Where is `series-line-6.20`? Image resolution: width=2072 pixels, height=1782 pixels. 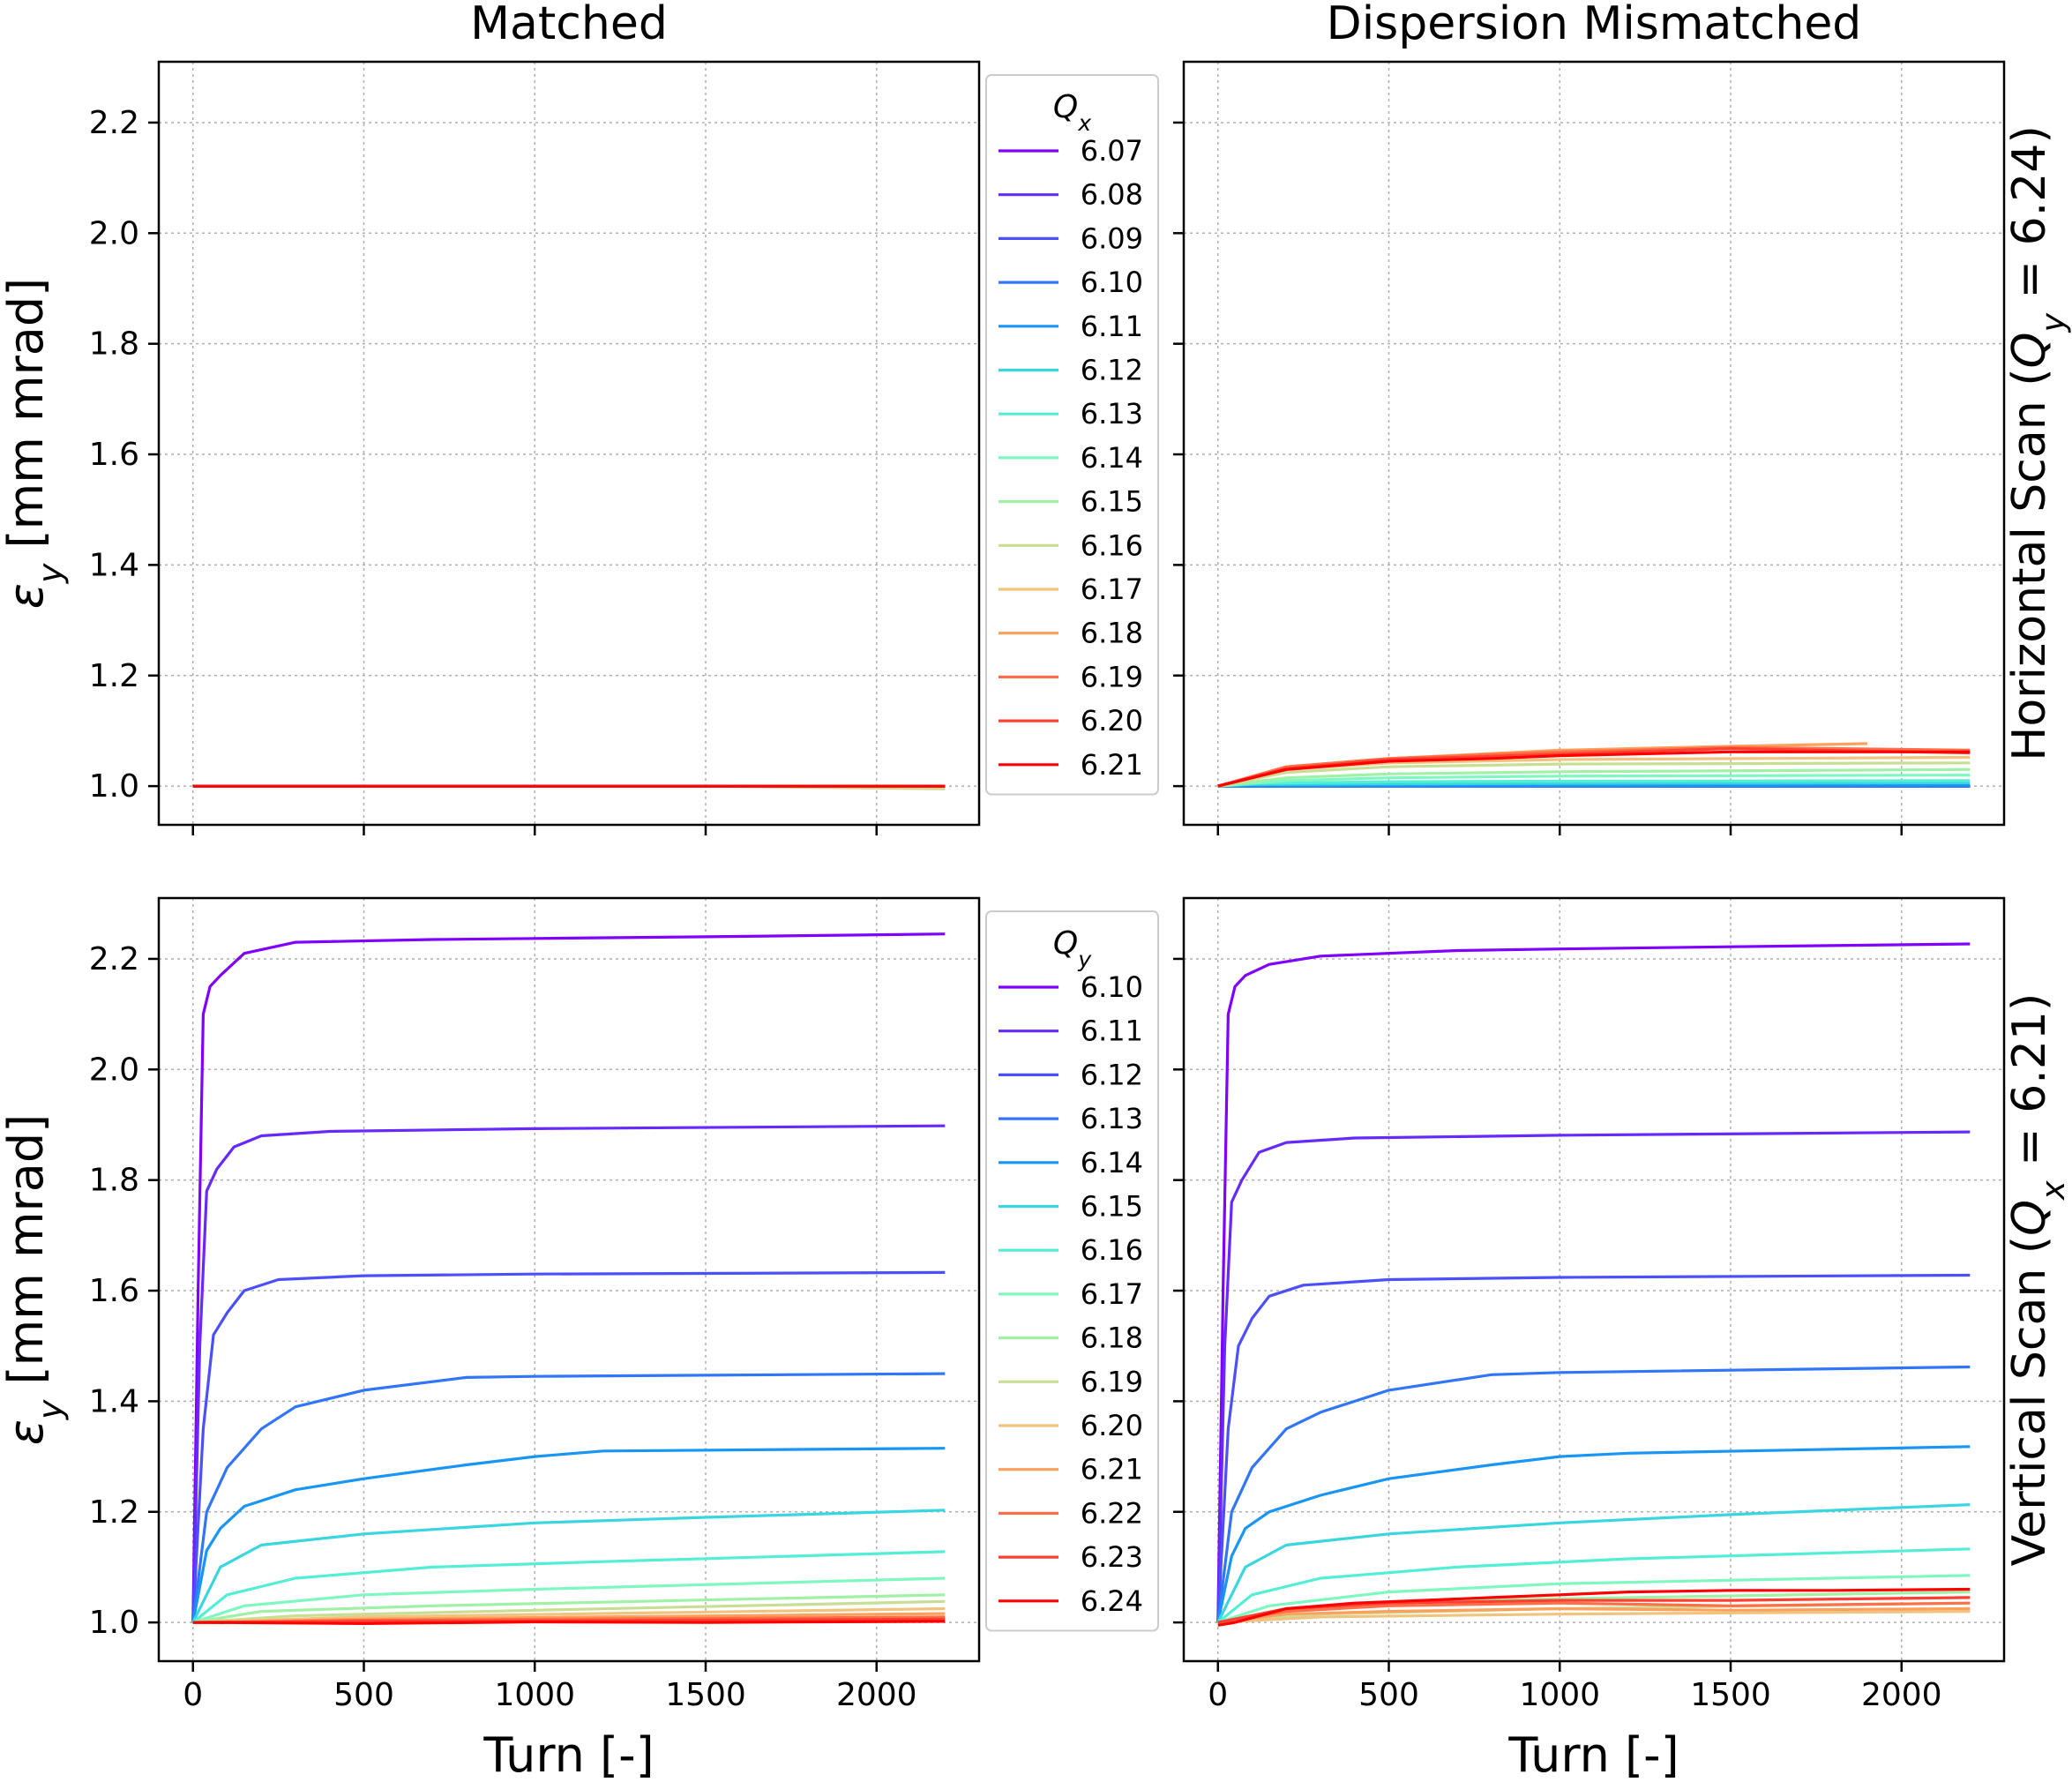
series-line-6.20 is located at coordinates (1594, 1617).